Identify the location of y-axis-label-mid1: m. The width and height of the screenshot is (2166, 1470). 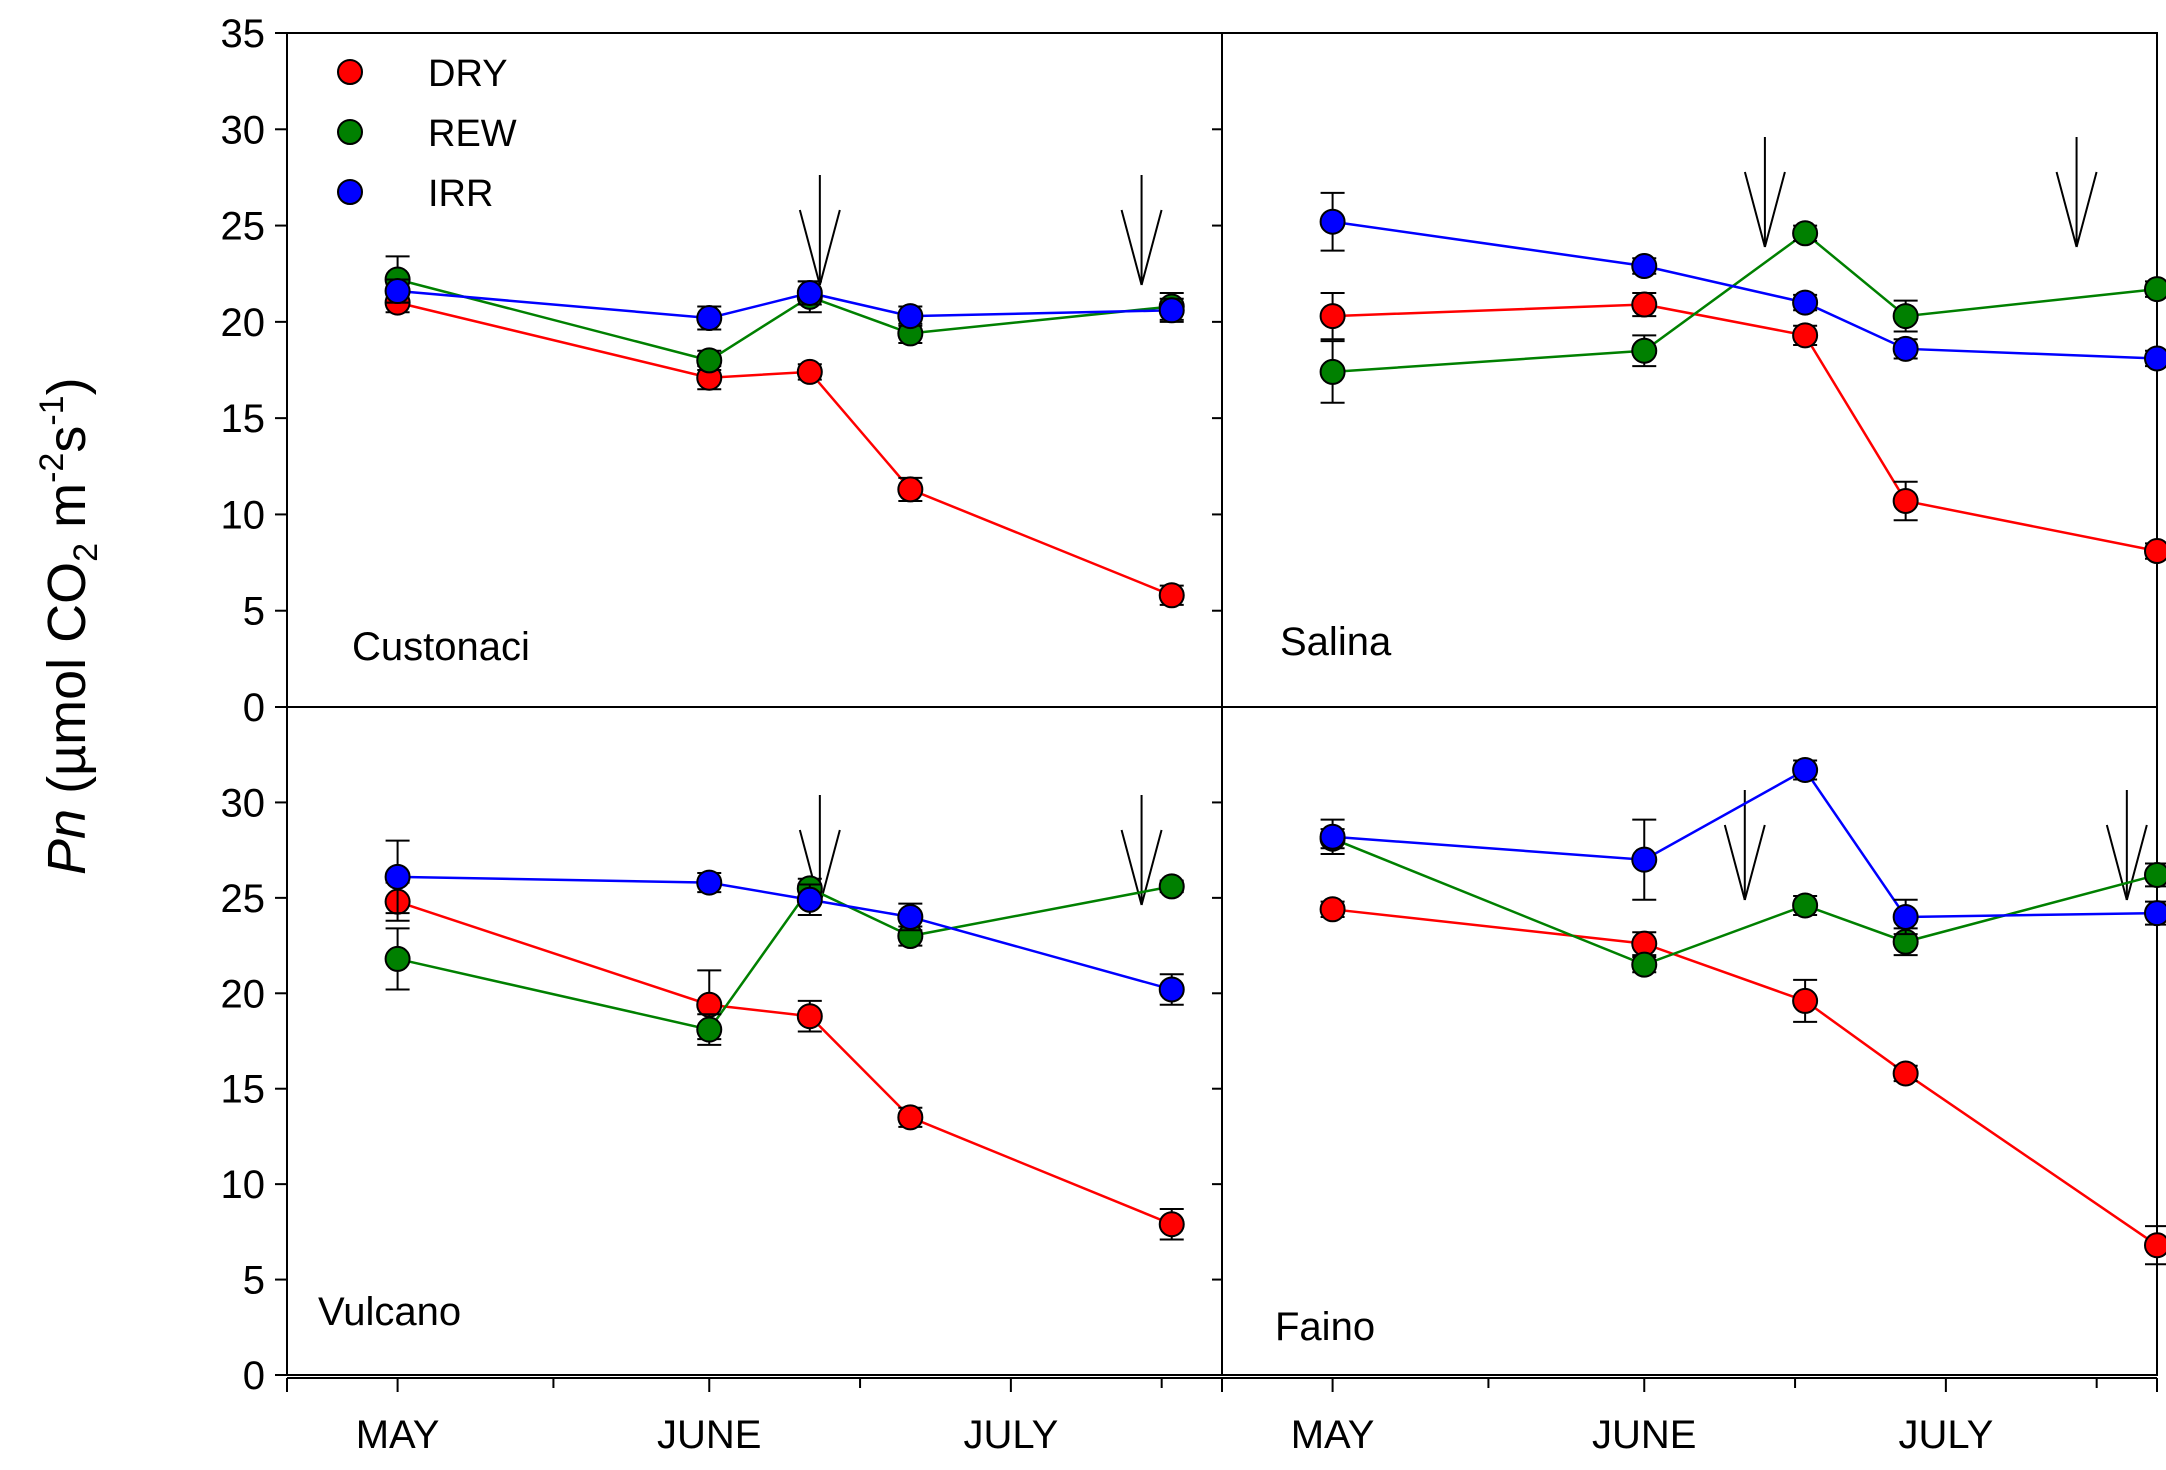
(67, 513).